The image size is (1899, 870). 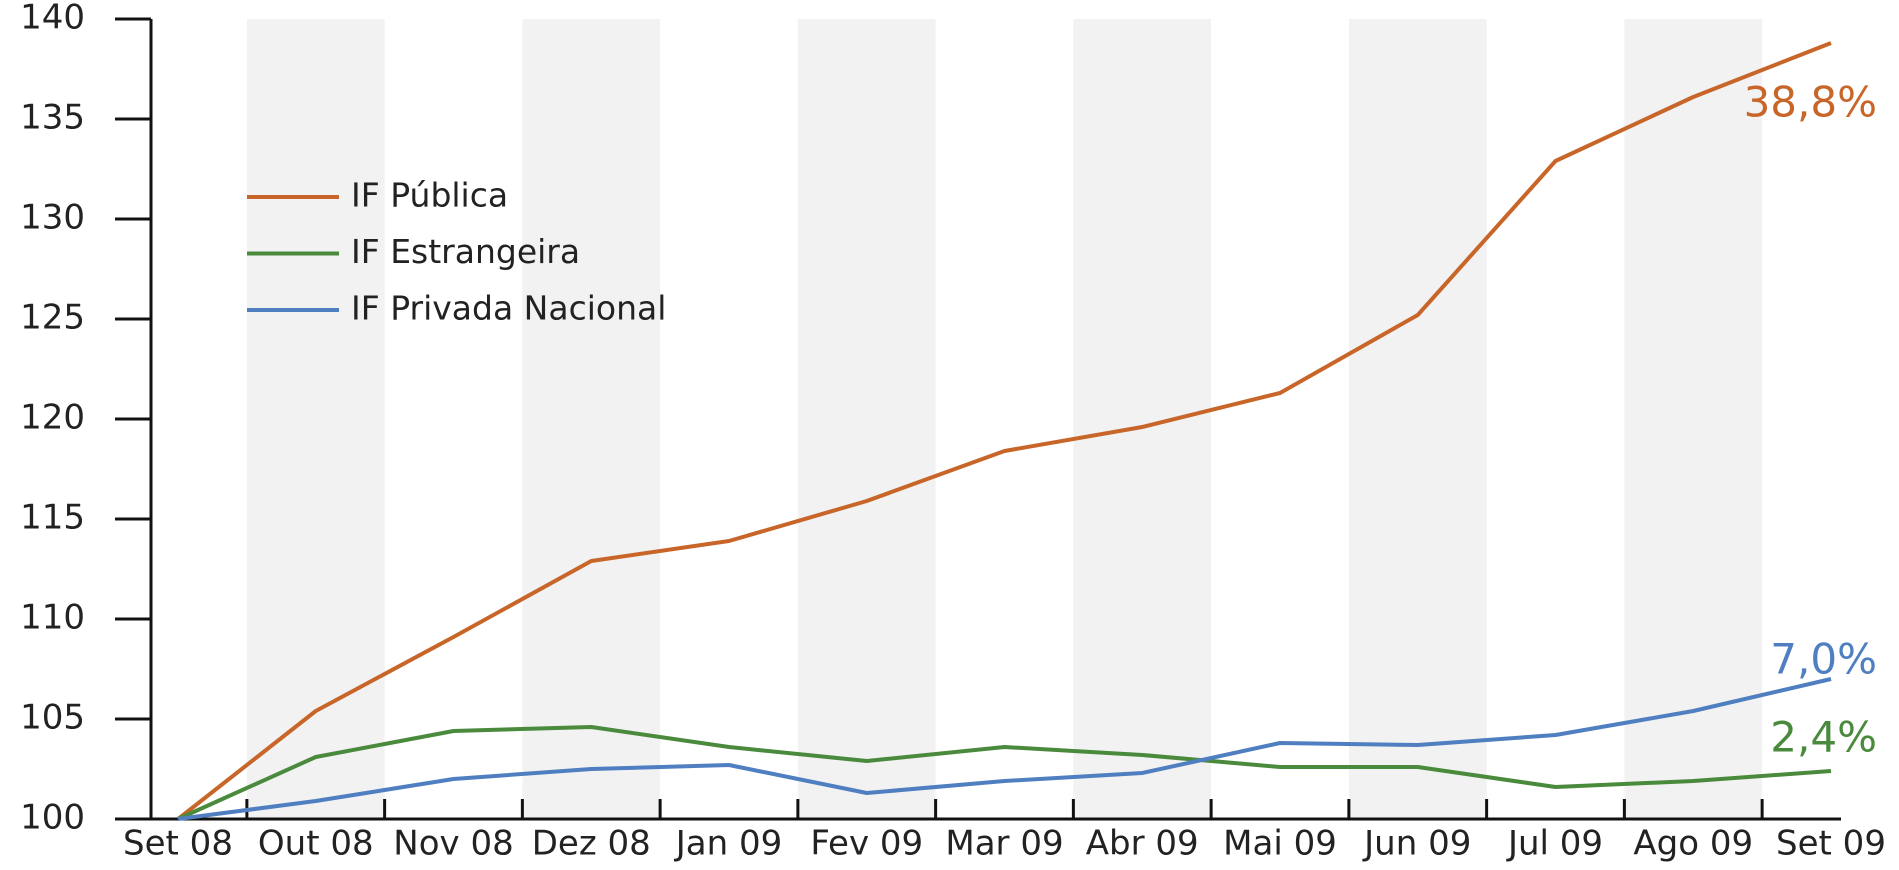 I want to click on x-tick-label: Nov 08, so click(x=453, y=844).